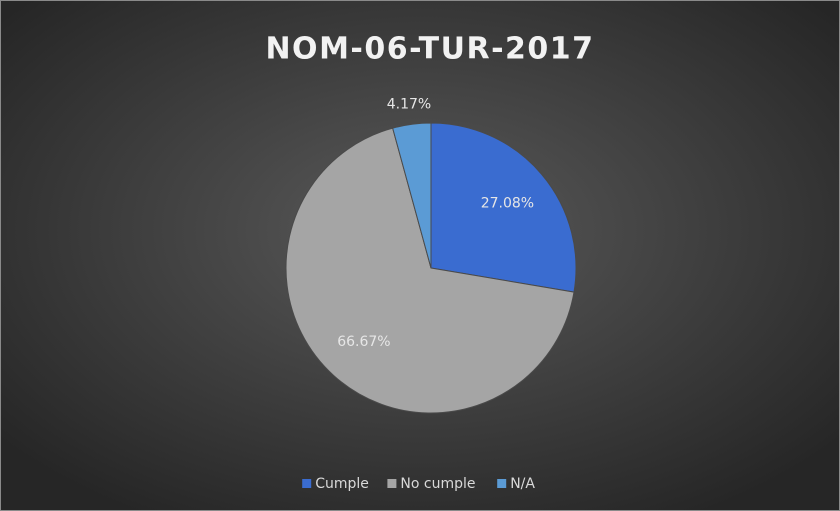 Image resolution: width=840 pixels, height=511 pixels. I want to click on data-label: 4.17%, so click(409, 104).